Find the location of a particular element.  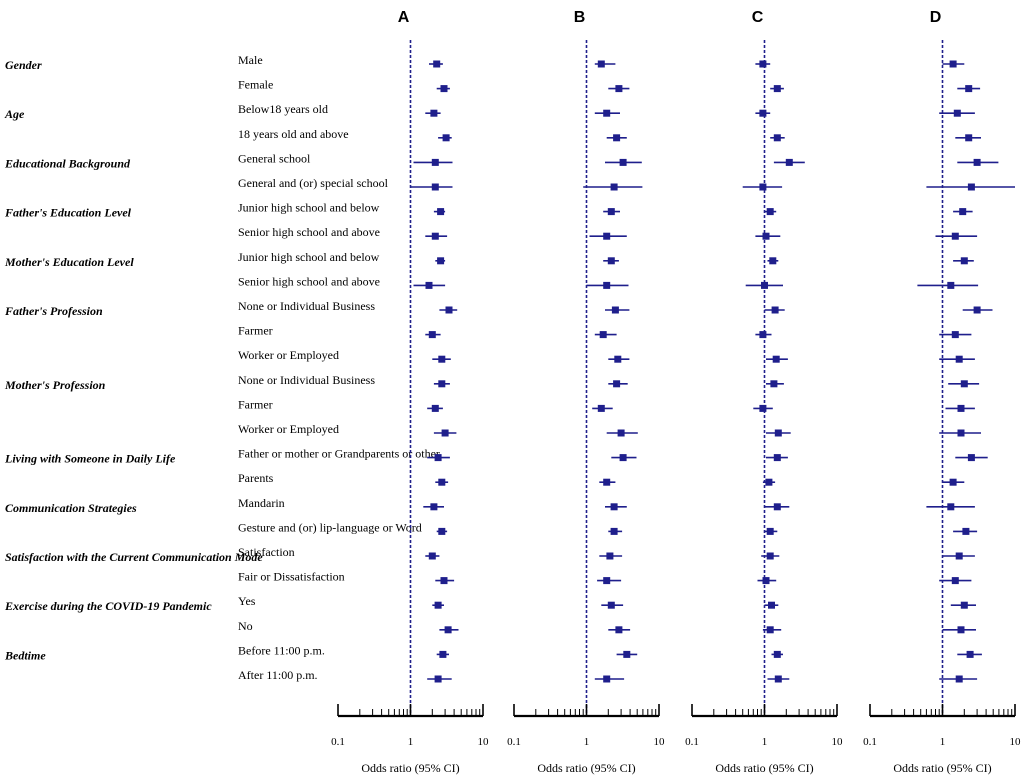

group-label: Father's Profession is located at coordinates (53, 311).